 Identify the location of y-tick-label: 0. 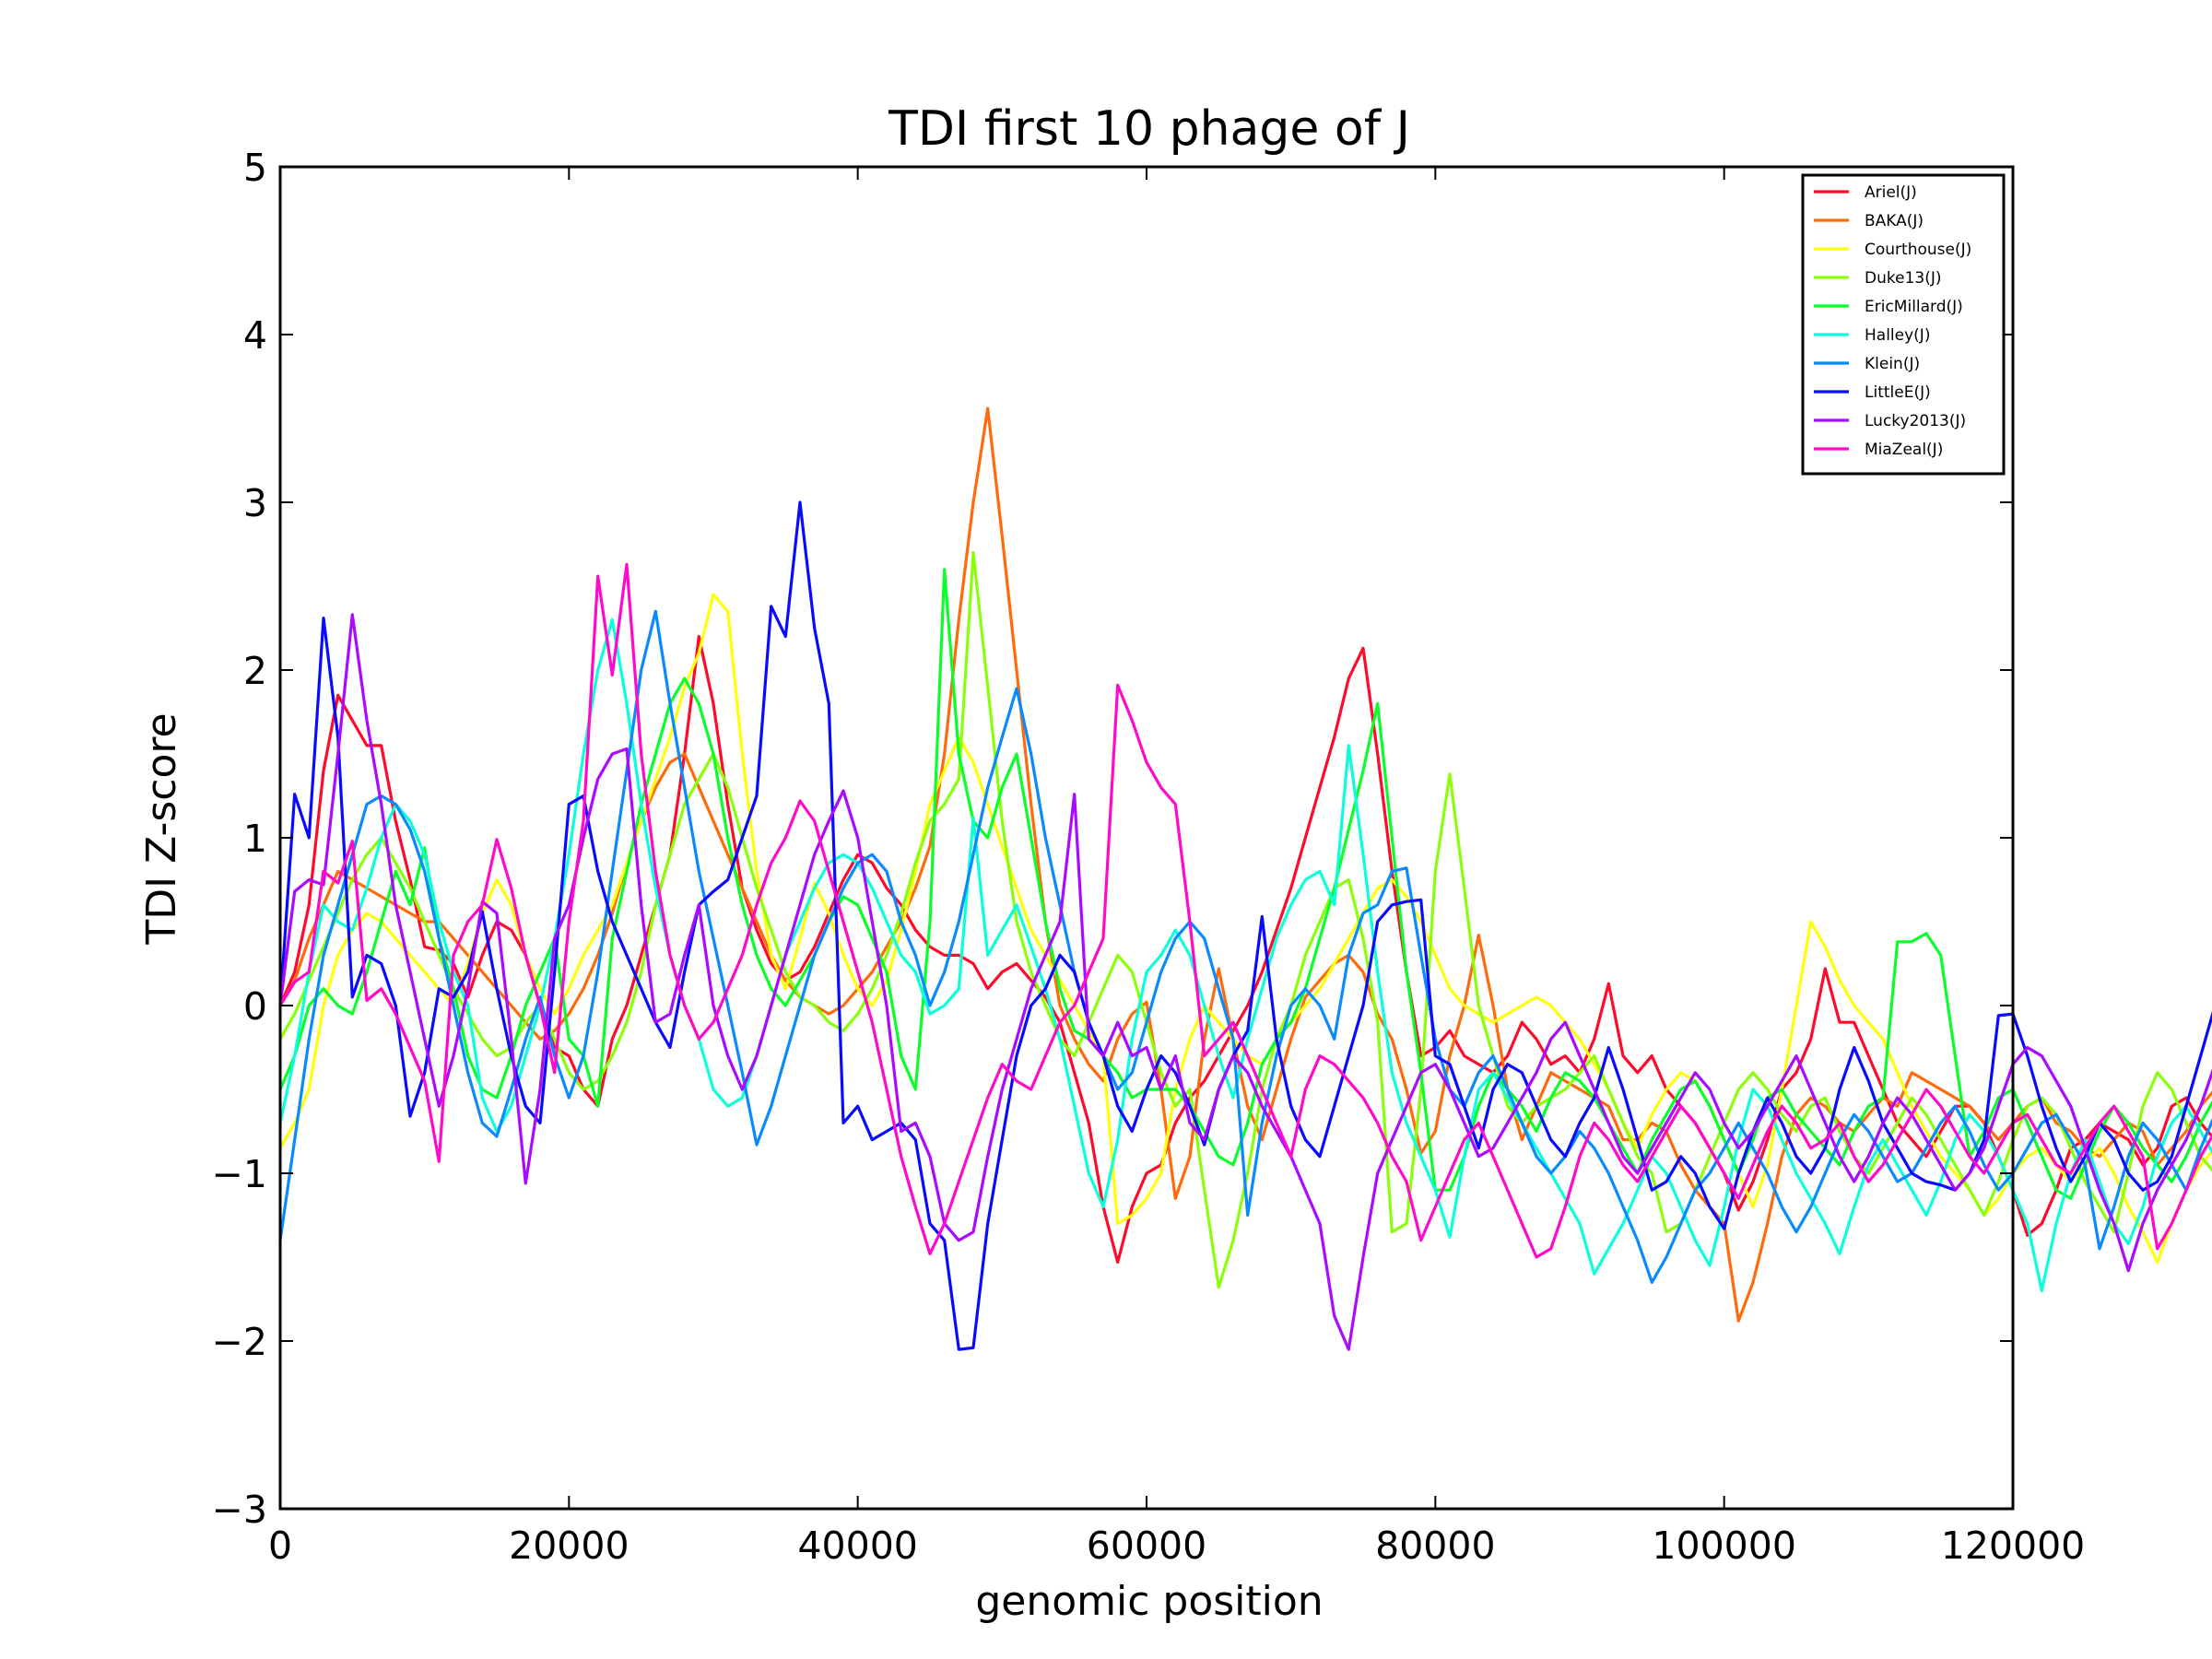
(255, 1006).